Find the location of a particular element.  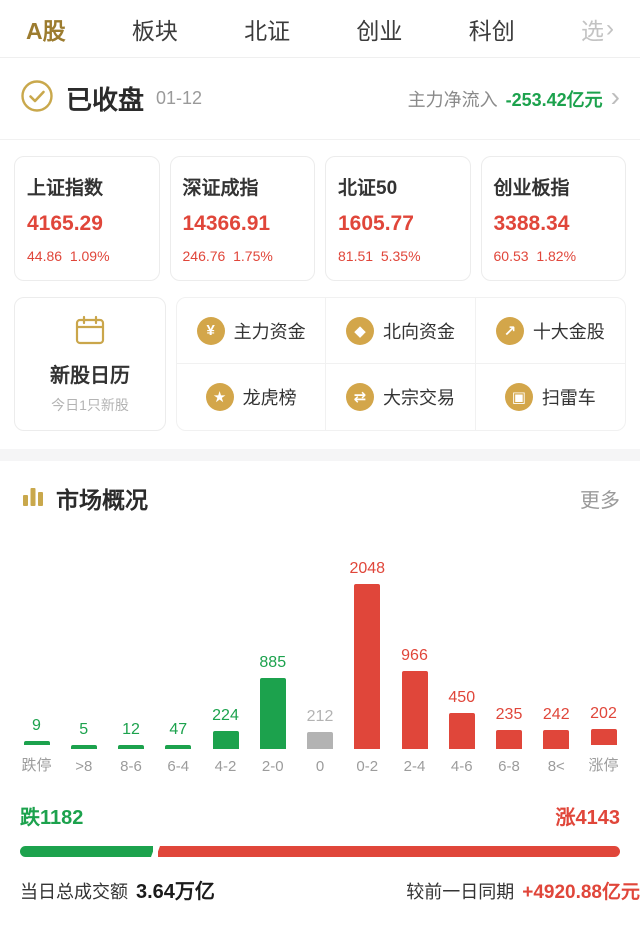

index-name: 北证50 is located at coordinates (368, 188).